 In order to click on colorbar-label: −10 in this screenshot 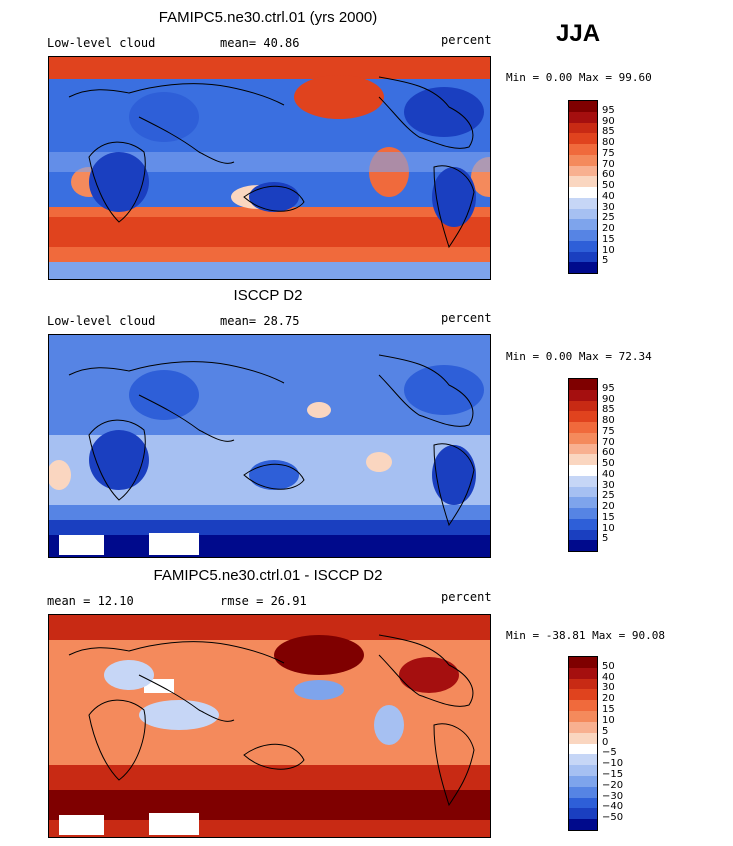, I will do `click(613, 764)`.